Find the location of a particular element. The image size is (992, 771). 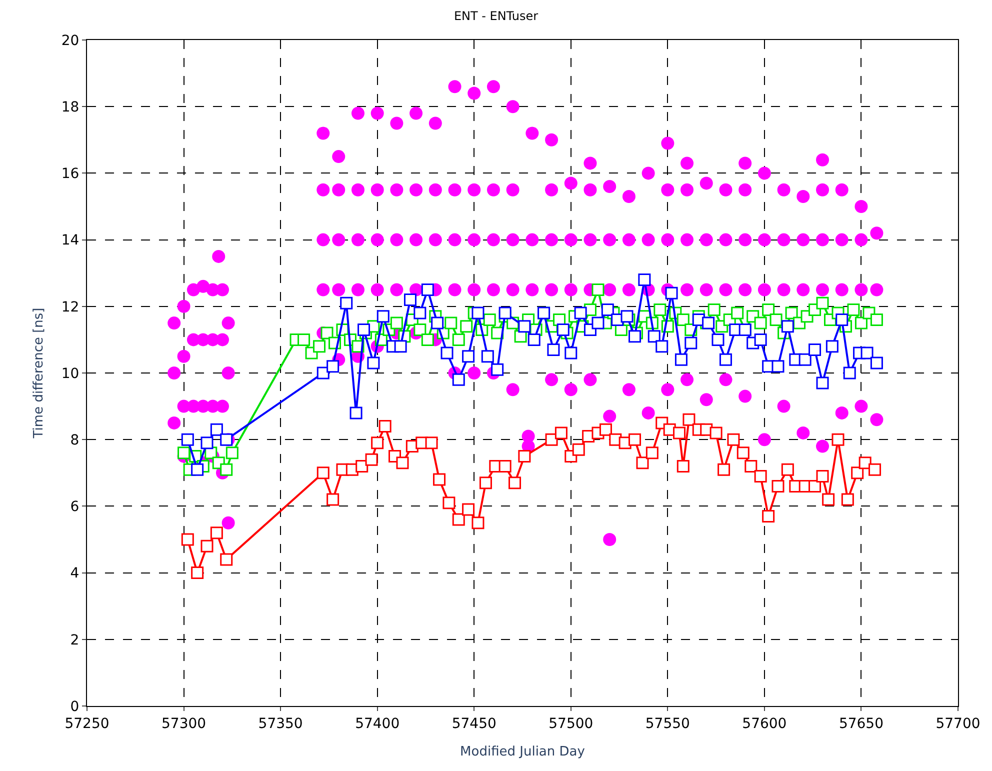

y-tick-label: 6 is located at coordinates (75, 507).